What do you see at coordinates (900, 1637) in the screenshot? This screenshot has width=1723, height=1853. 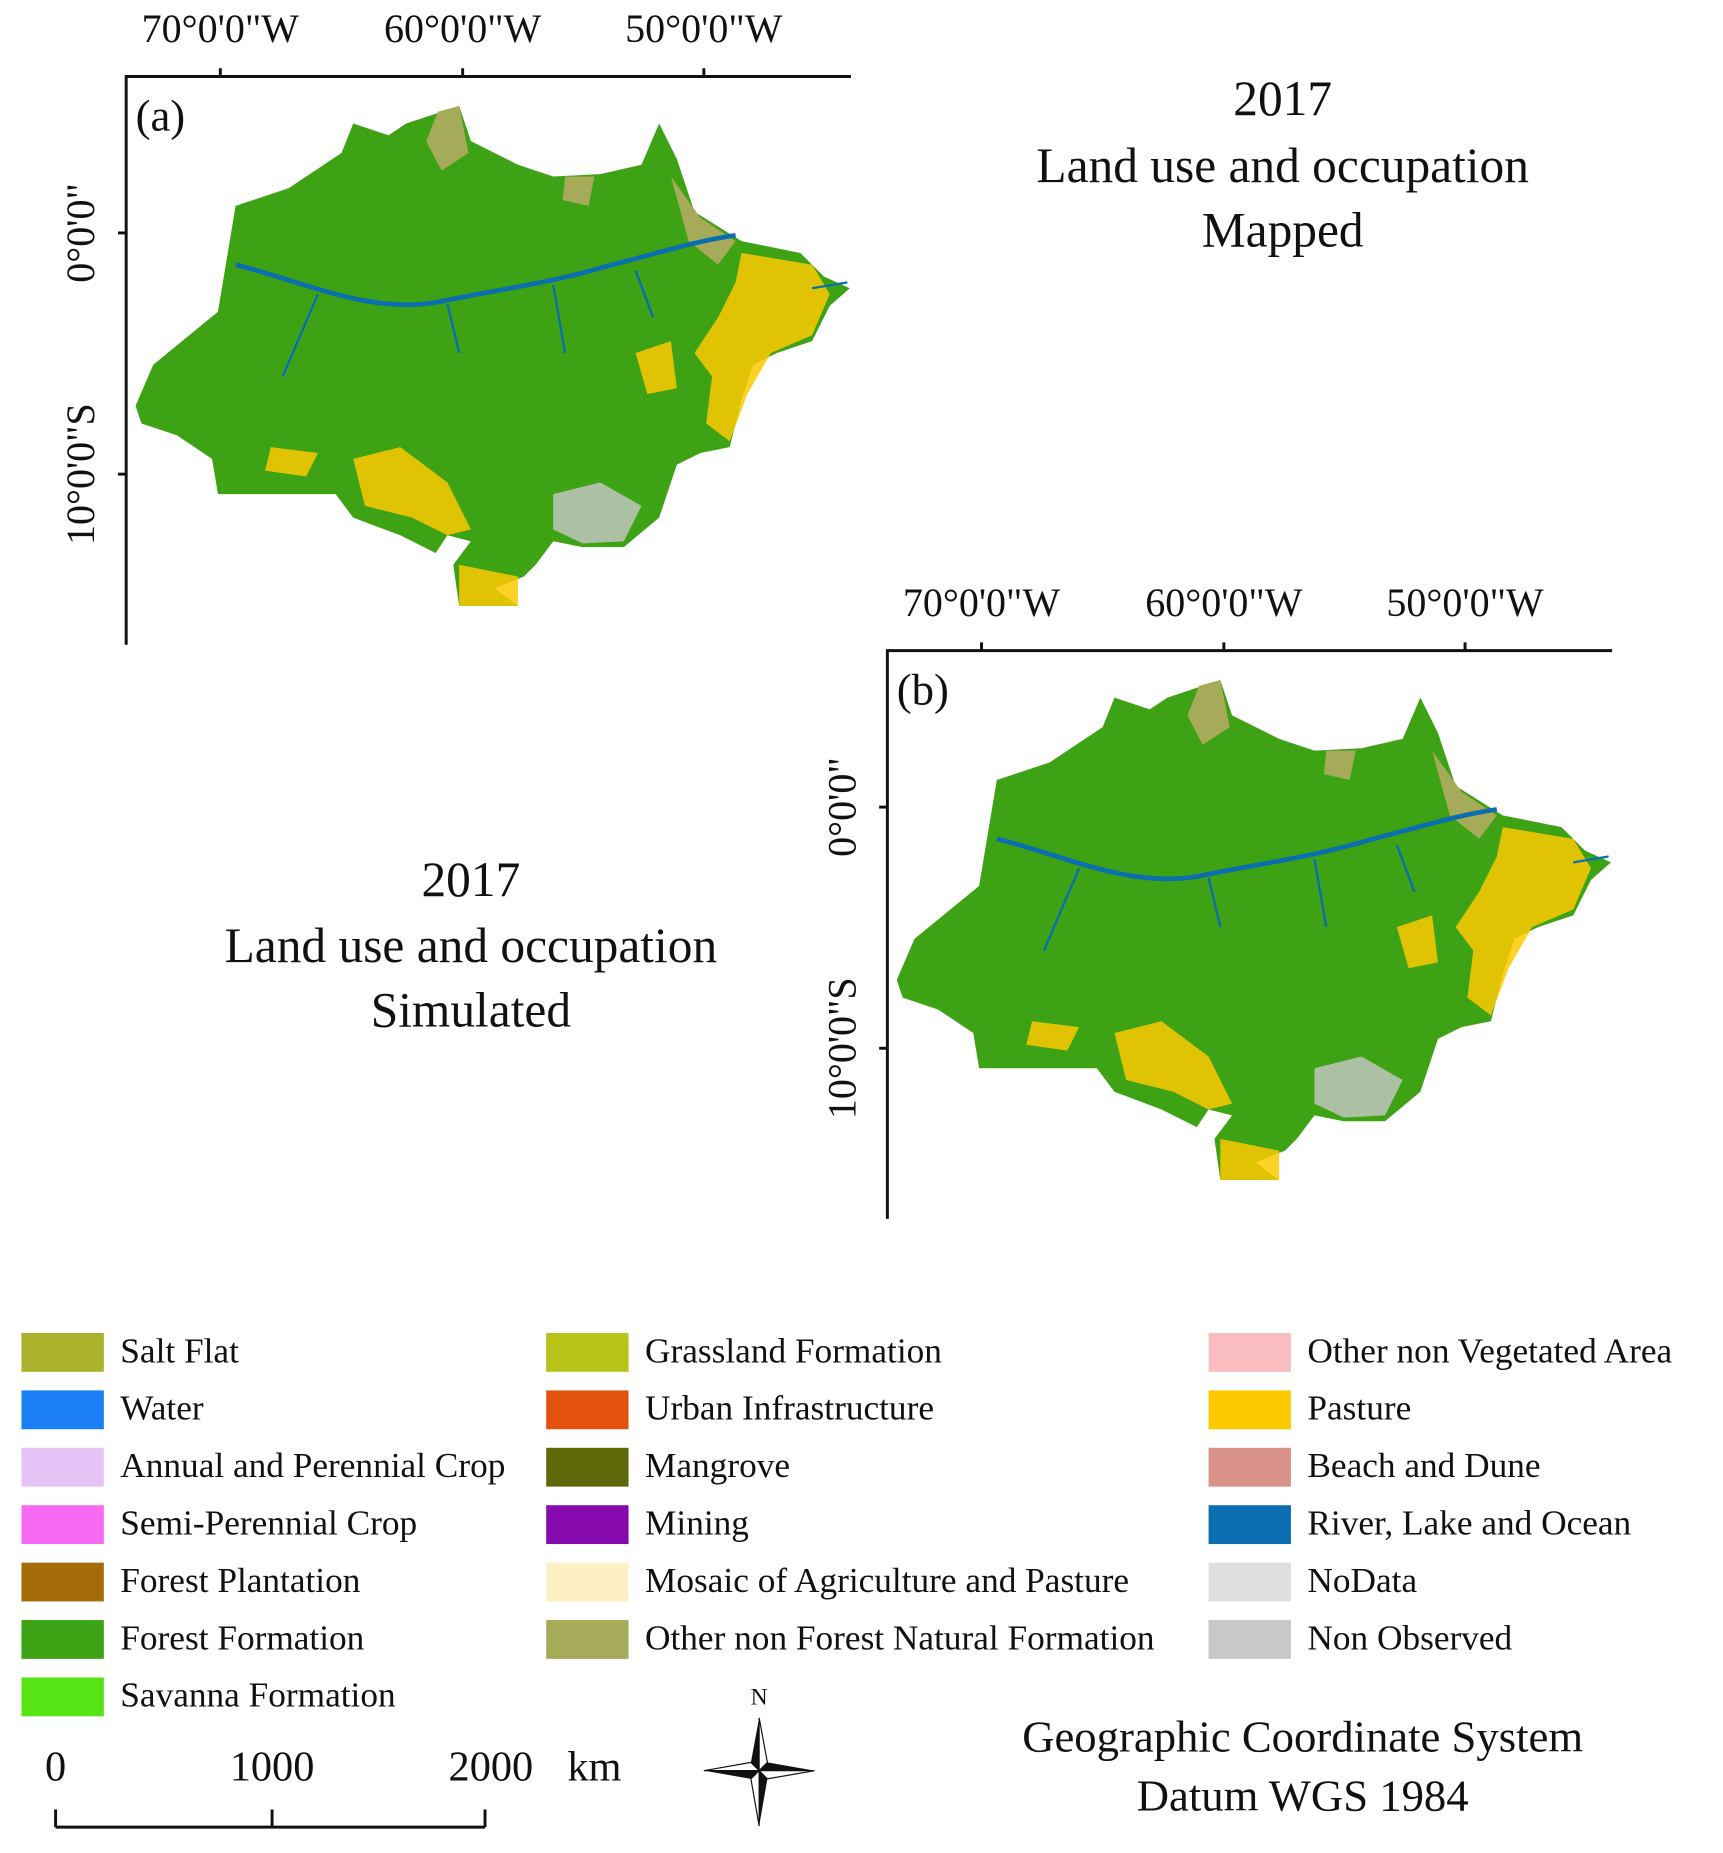 I see `legend-label: Other non Forest Natural Formation` at bounding box center [900, 1637].